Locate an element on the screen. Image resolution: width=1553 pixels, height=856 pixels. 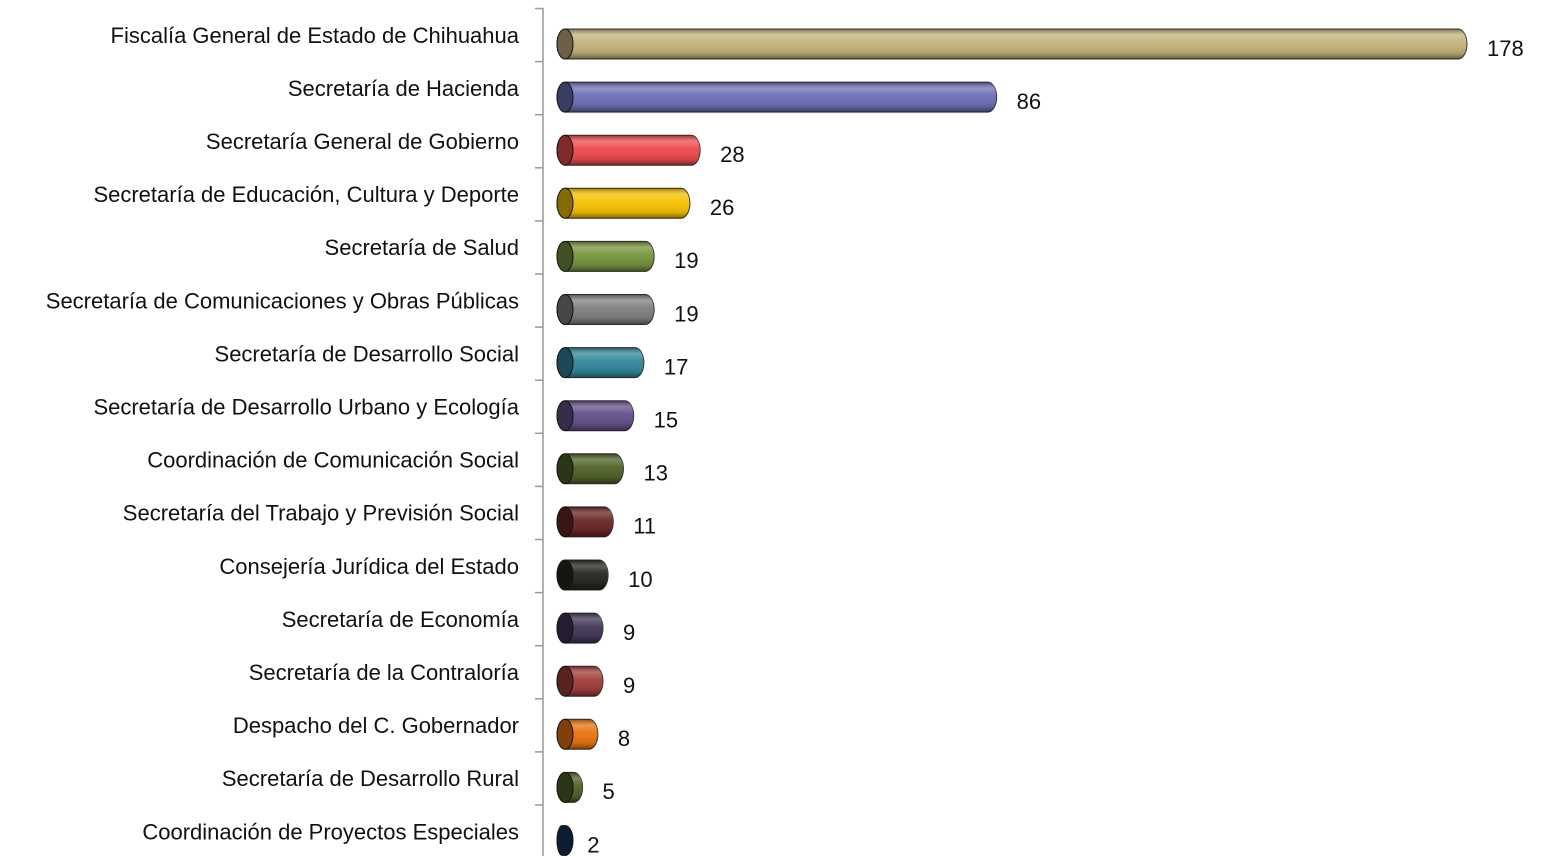
y-tick-label: Secretaría de Economía is located at coordinates (401, 619).